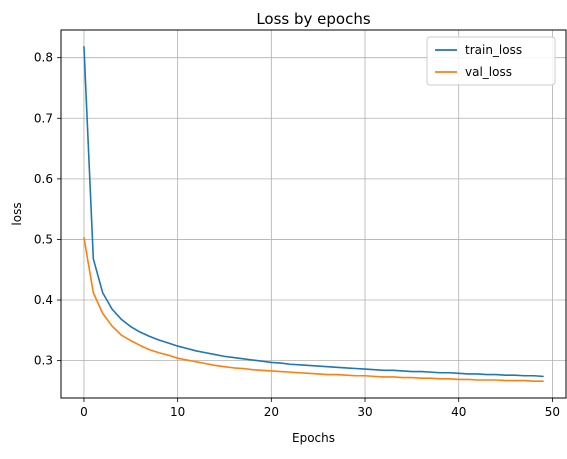 The height and width of the screenshot is (459, 567). Describe the element at coordinates (43, 58) in the screenshot. I see `y-tick-label-0.8: 0.8` at that location.